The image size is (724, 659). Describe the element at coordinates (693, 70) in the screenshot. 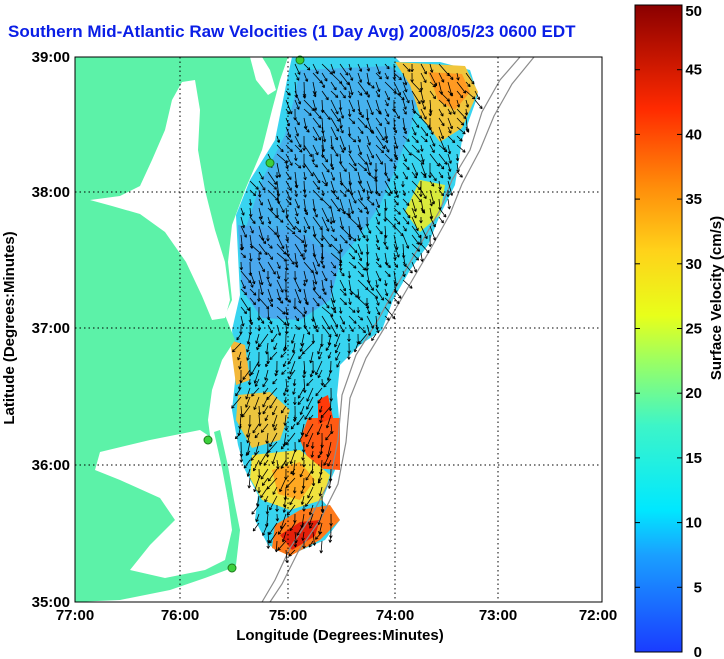

I see `colorbar-tick-label: 45` at that location.